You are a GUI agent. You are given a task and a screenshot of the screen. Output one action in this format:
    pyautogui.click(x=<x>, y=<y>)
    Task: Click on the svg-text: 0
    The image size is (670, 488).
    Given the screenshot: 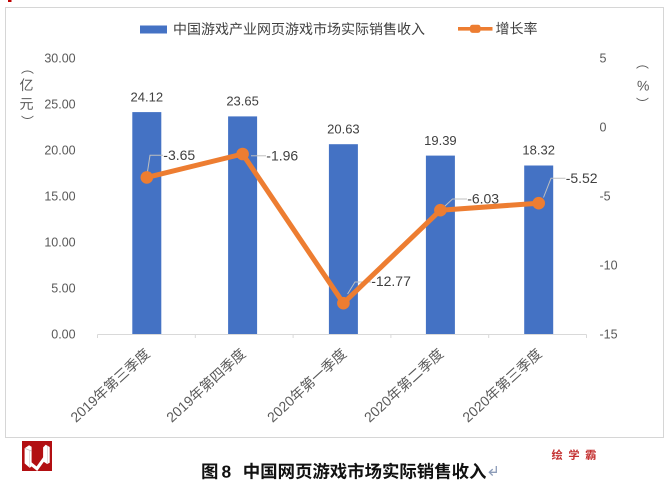 What is the action you would take?
    pyautogui.click(x=603, y=128)
    